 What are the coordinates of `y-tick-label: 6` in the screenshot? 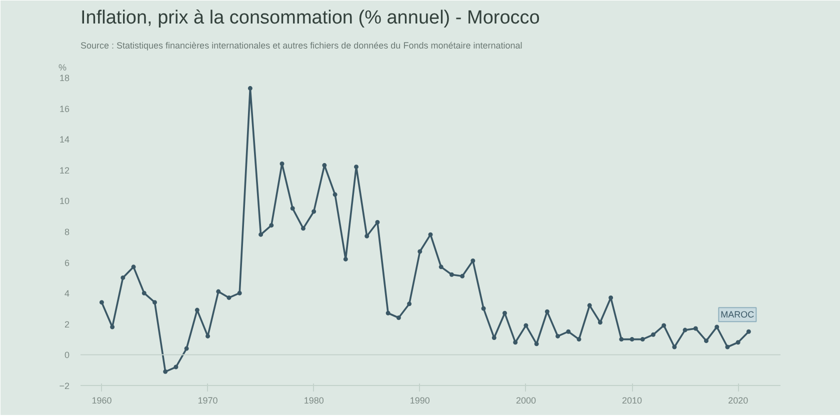 It's located at (67, 263).